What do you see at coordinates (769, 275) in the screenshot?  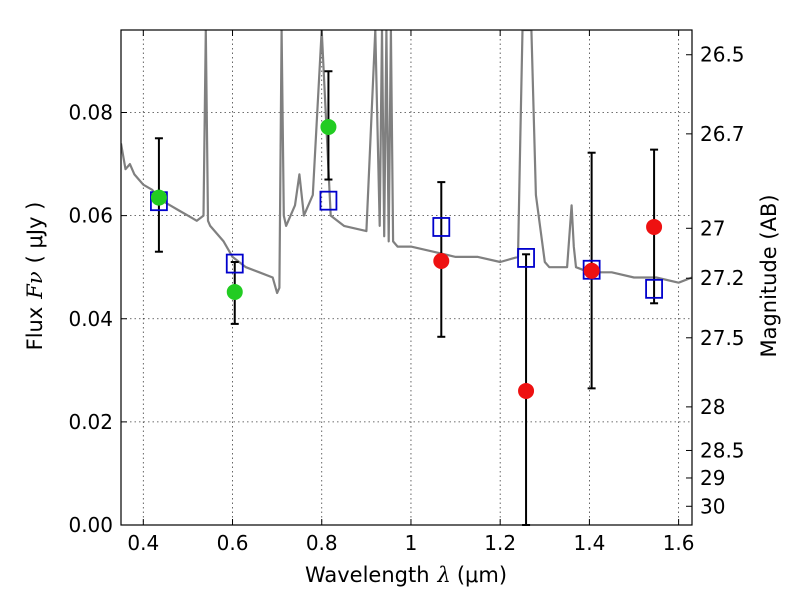 I see `y2-axis-label: Magnitude (AB)` at bounding box center [769, 275].